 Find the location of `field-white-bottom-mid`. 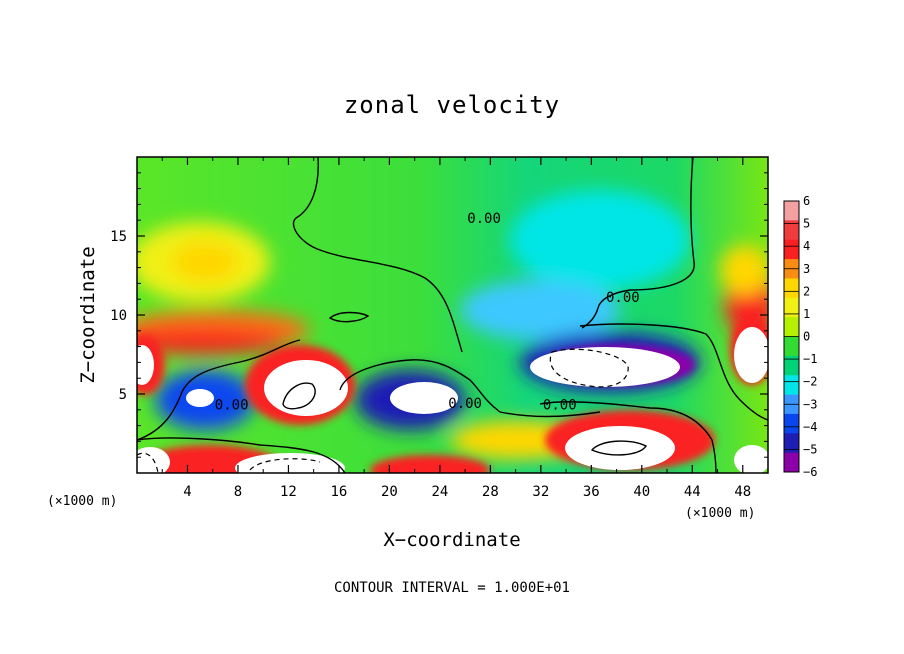

field-white-bottom-mid is located at coordinates (290, 463).